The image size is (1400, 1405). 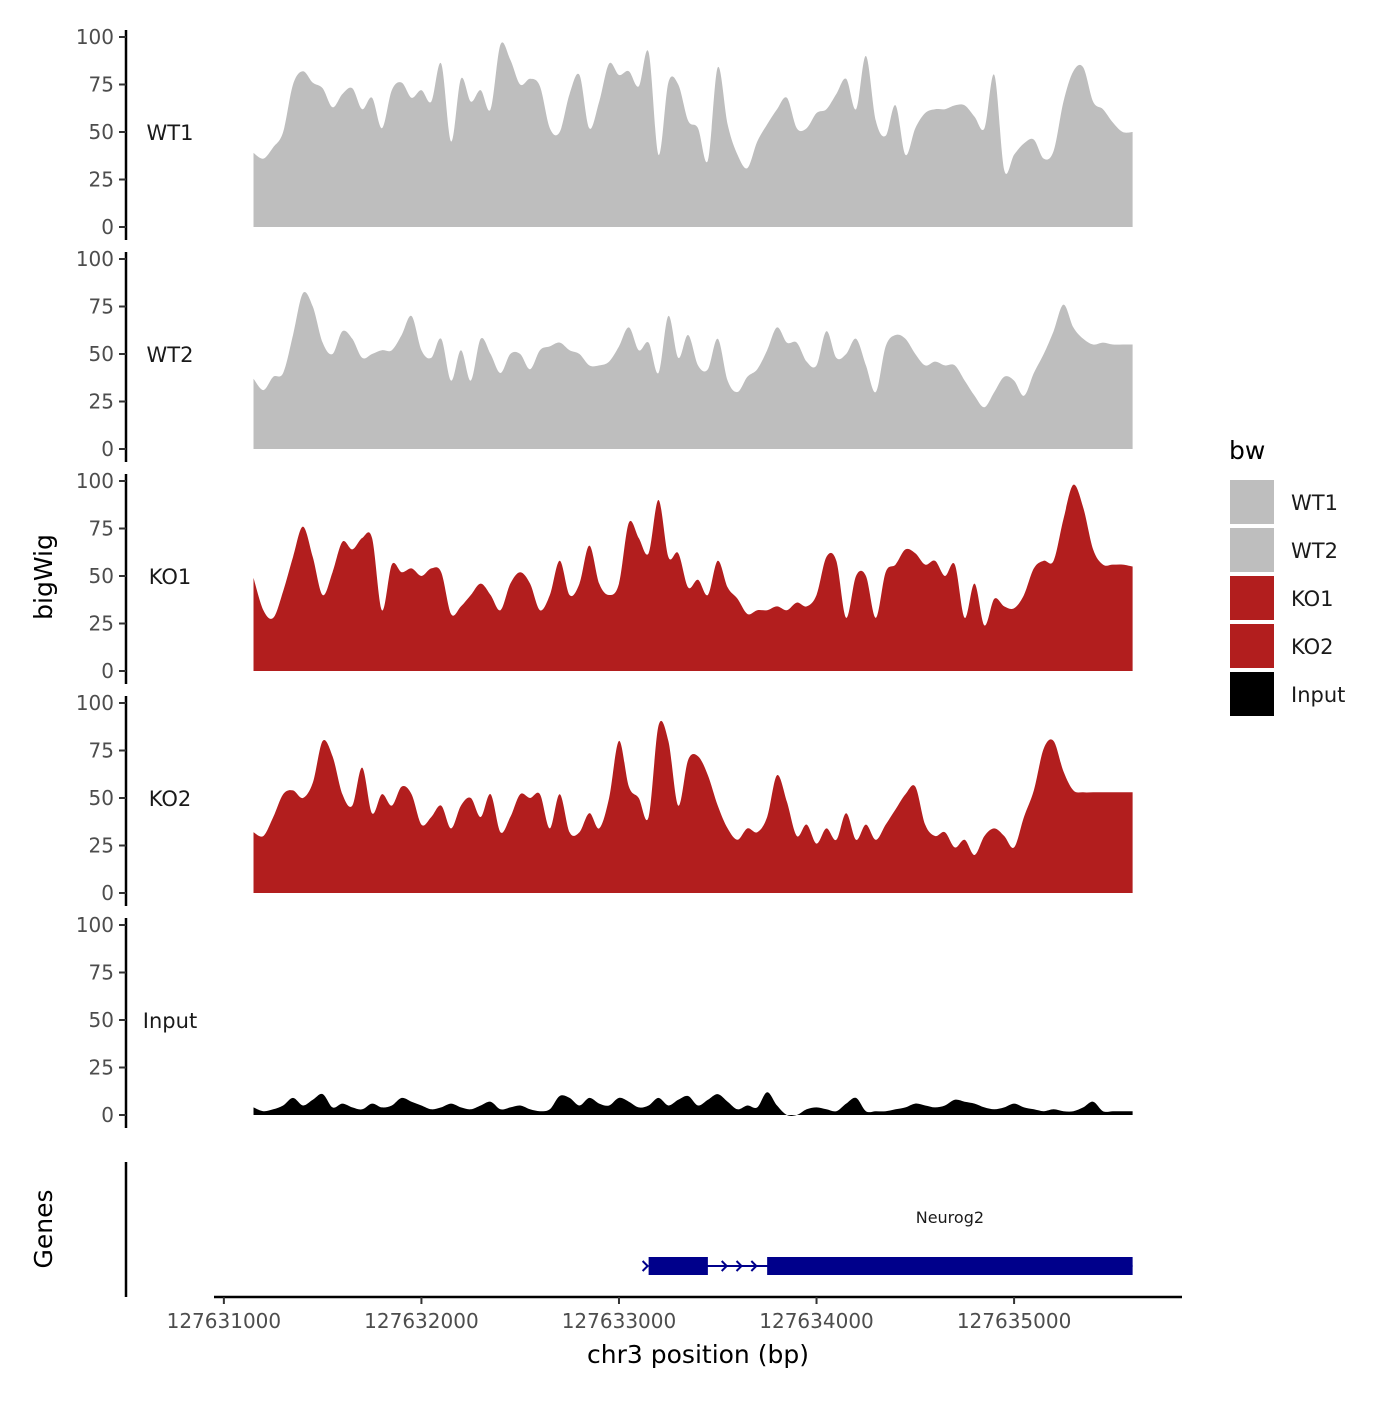 What do you see at coordinates (1312, 599) in the screenshot?
I see `legend-label: KO1` at bounding box center [1312, 599].